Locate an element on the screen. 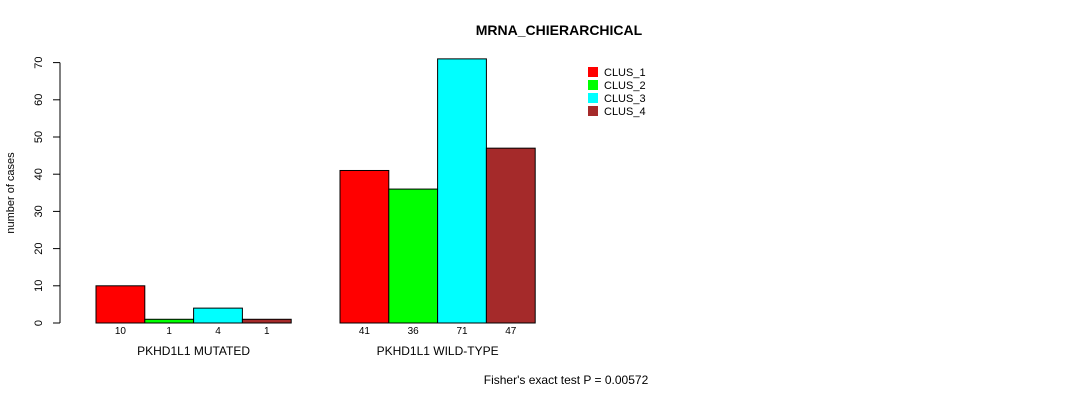  y-tick-label-10: 10 is located at coordinates (39, 286).